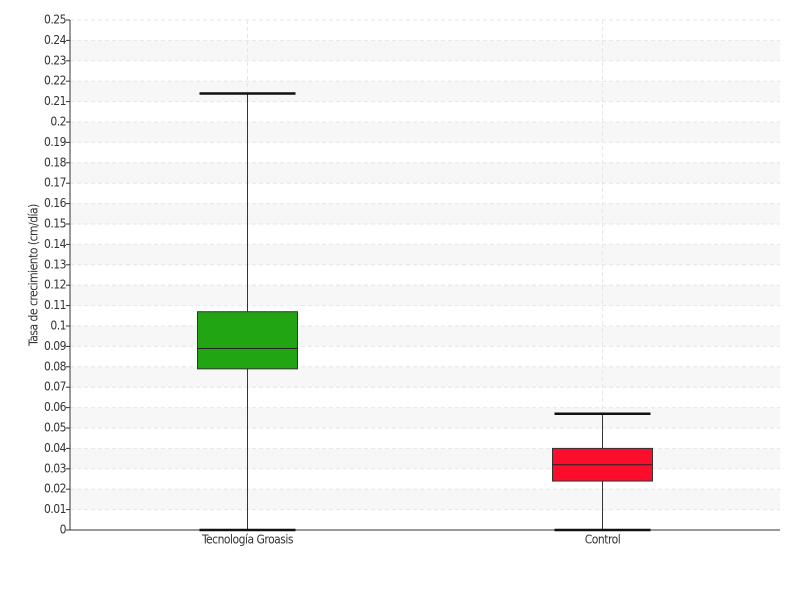 Image resolution: width=800 pixels, height=600 pixels. I want to click on y-tick-label: 0.15, so click(55, 224).